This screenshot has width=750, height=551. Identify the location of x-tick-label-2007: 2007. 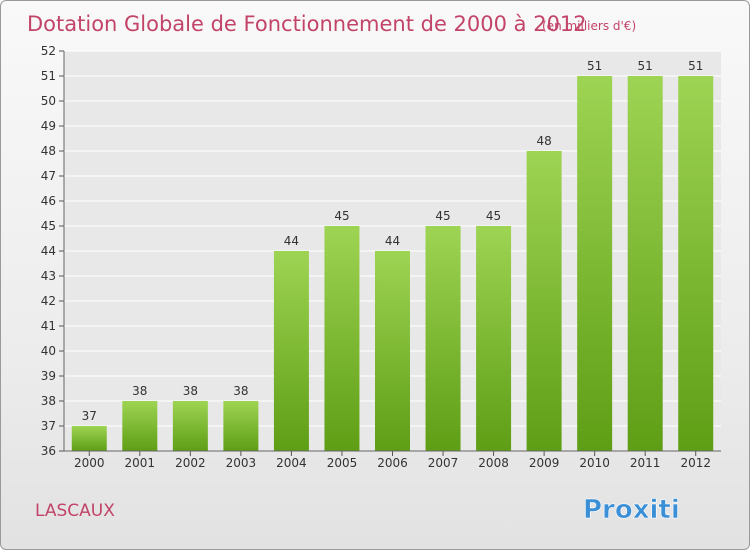
(443, 463).